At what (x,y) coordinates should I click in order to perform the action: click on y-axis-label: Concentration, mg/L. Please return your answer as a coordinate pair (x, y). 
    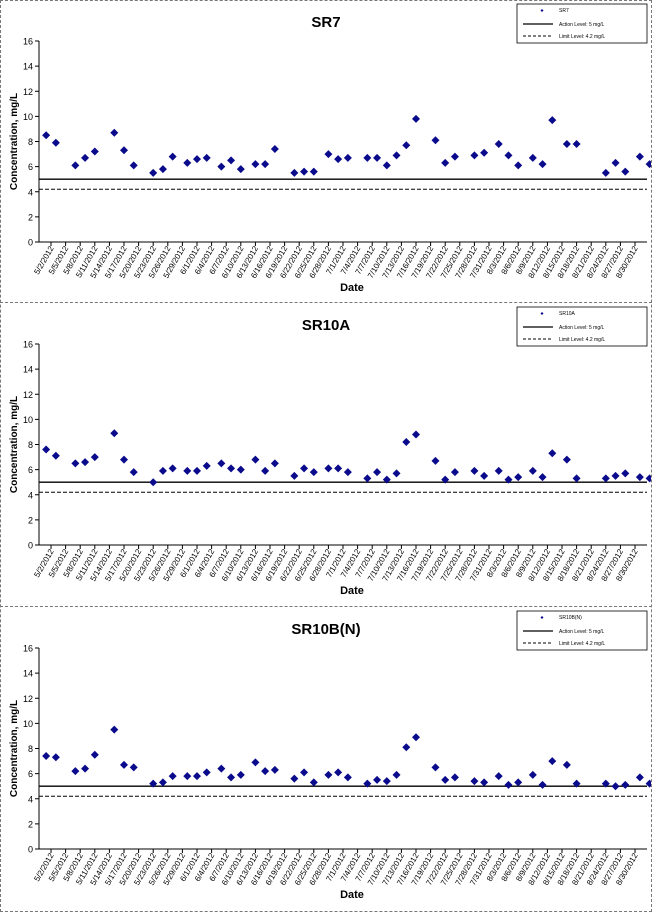
    Looking at the image, I should click on (14, 444).